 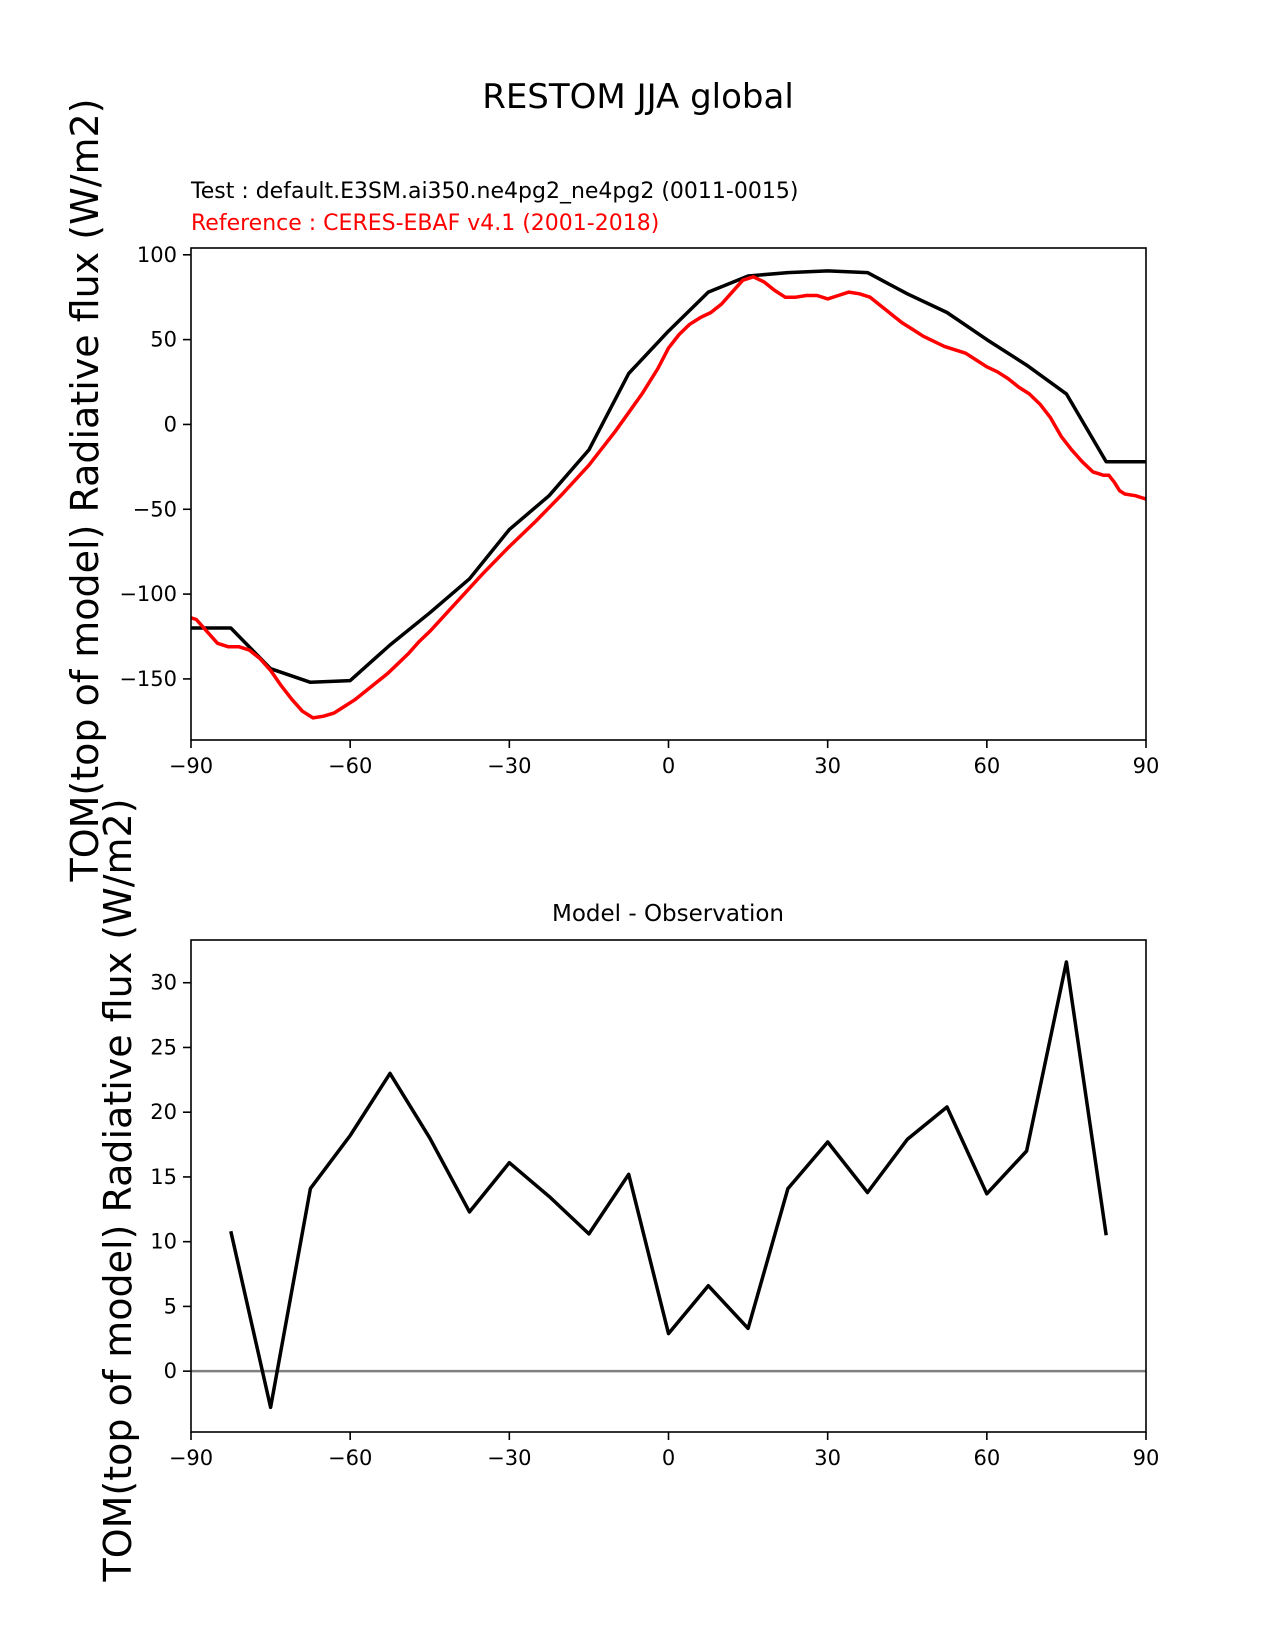 What do you see at coordinates (170, 1306) in the screenshot?
I see `bottom-ytick-label: 5` at bounding box center [170, 1306].